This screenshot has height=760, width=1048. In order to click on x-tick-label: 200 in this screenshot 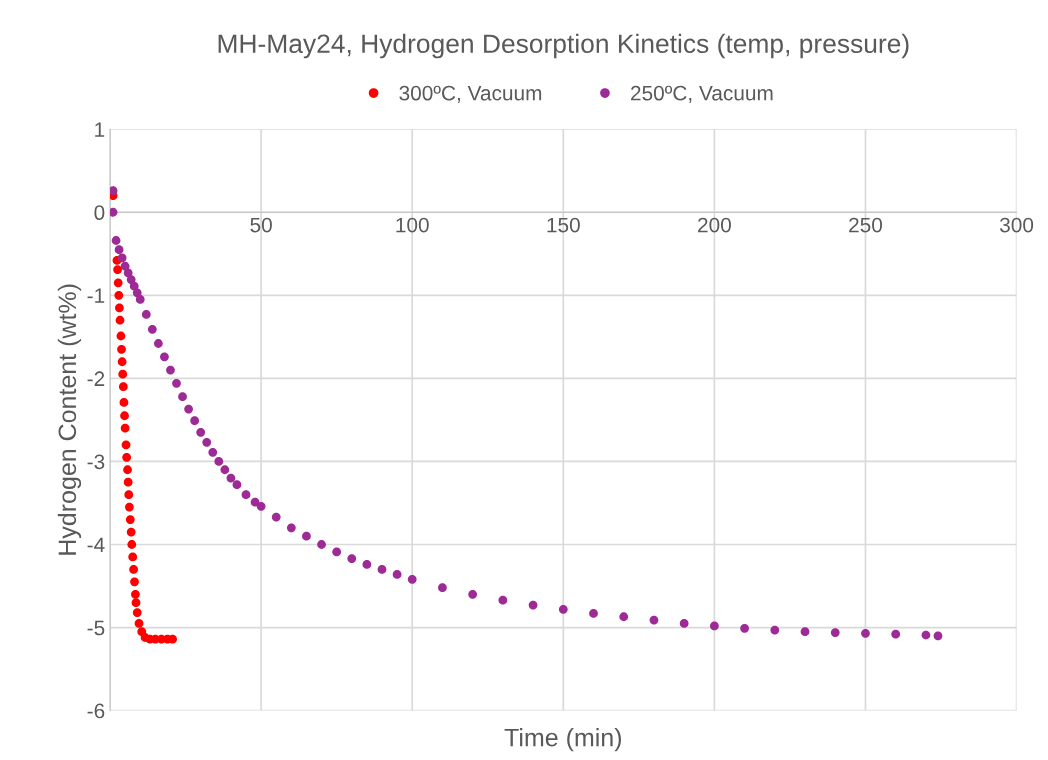, I will do `click(714, 225)`.